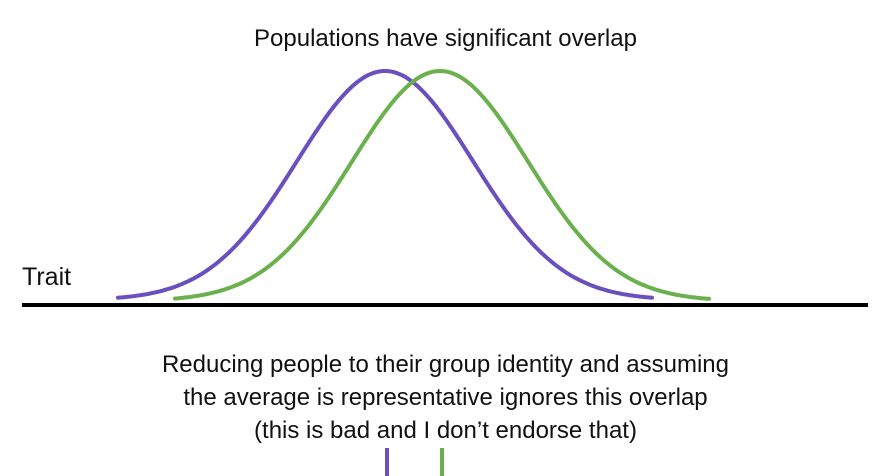 The image size is (891, 476). Describe the element at coordinates (445, 38) in the screenshot. I see `diagram-title: Populations have significant overlap` at that location.